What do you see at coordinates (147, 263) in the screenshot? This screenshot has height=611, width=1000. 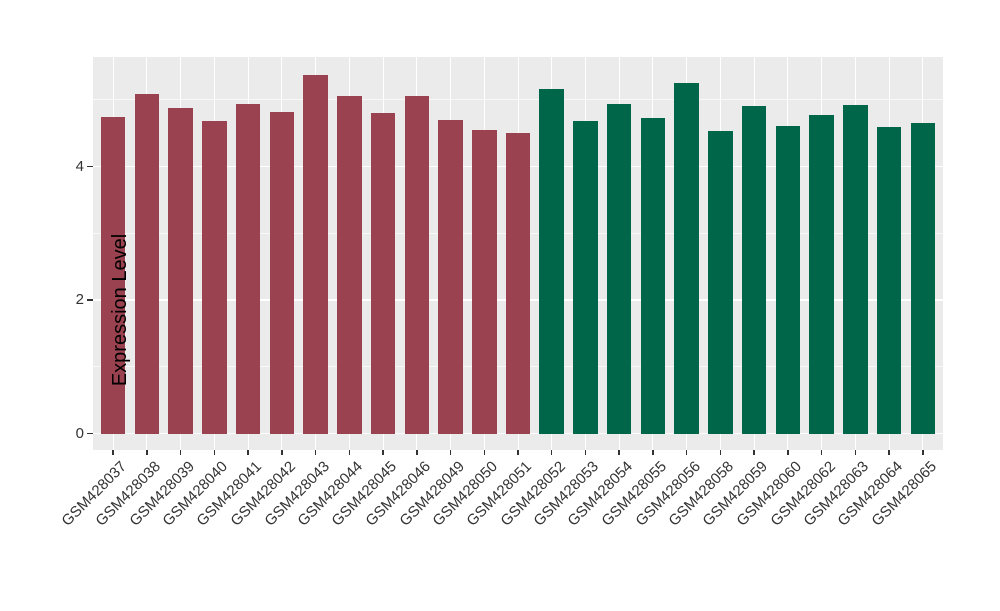 I see `bar-GSM428038` at bounding box center [147, 263].